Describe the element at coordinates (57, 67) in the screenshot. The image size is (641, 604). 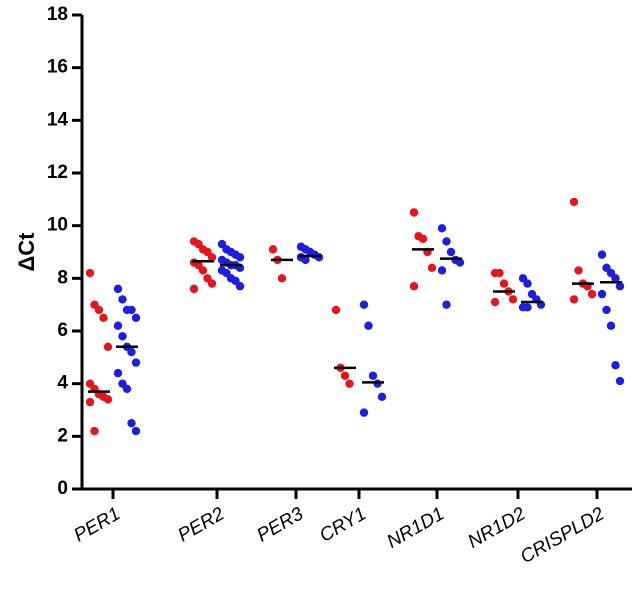
I see `y-tick-label: 16` at that location.